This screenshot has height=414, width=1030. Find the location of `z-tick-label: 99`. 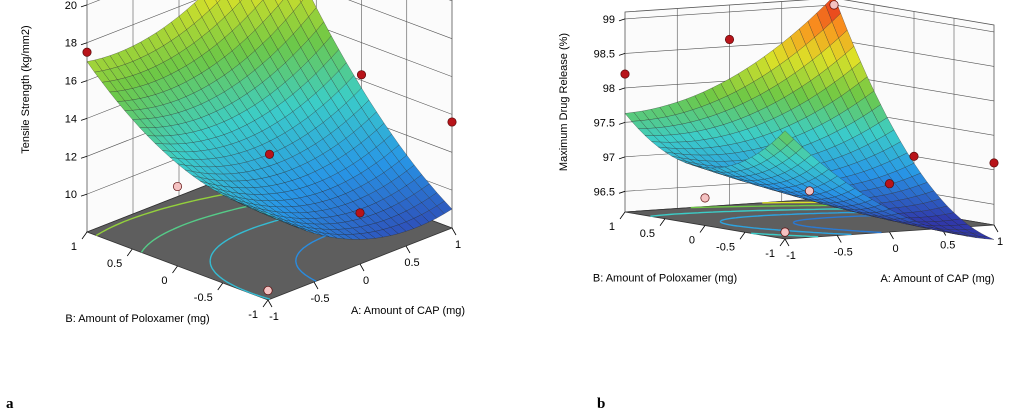

z-tick-label: 99 is located at coordinates (609, 20).